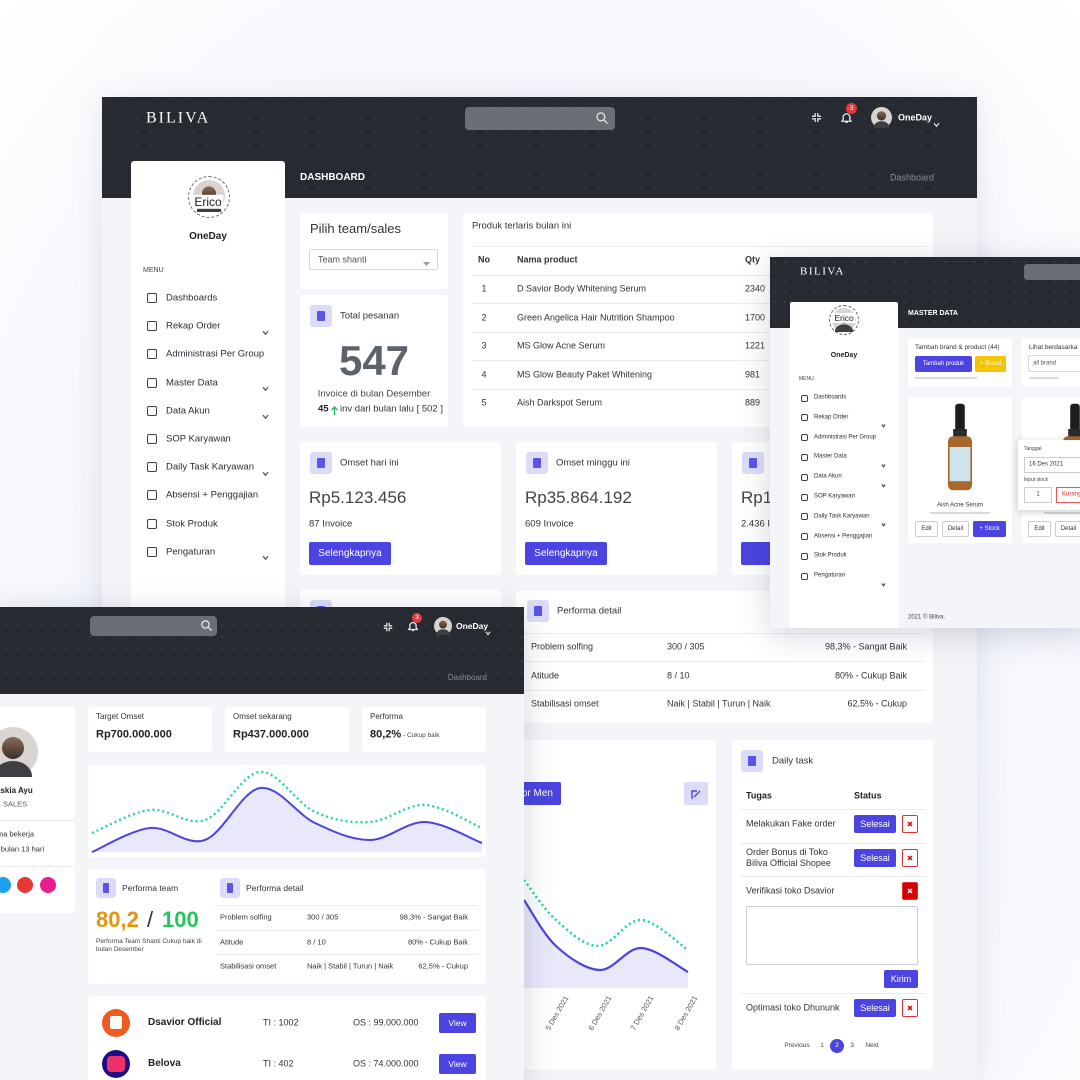 Image resolution: width=1080 pixels, height=1080 pixels. I want to click on team-select, so click(373, 259).